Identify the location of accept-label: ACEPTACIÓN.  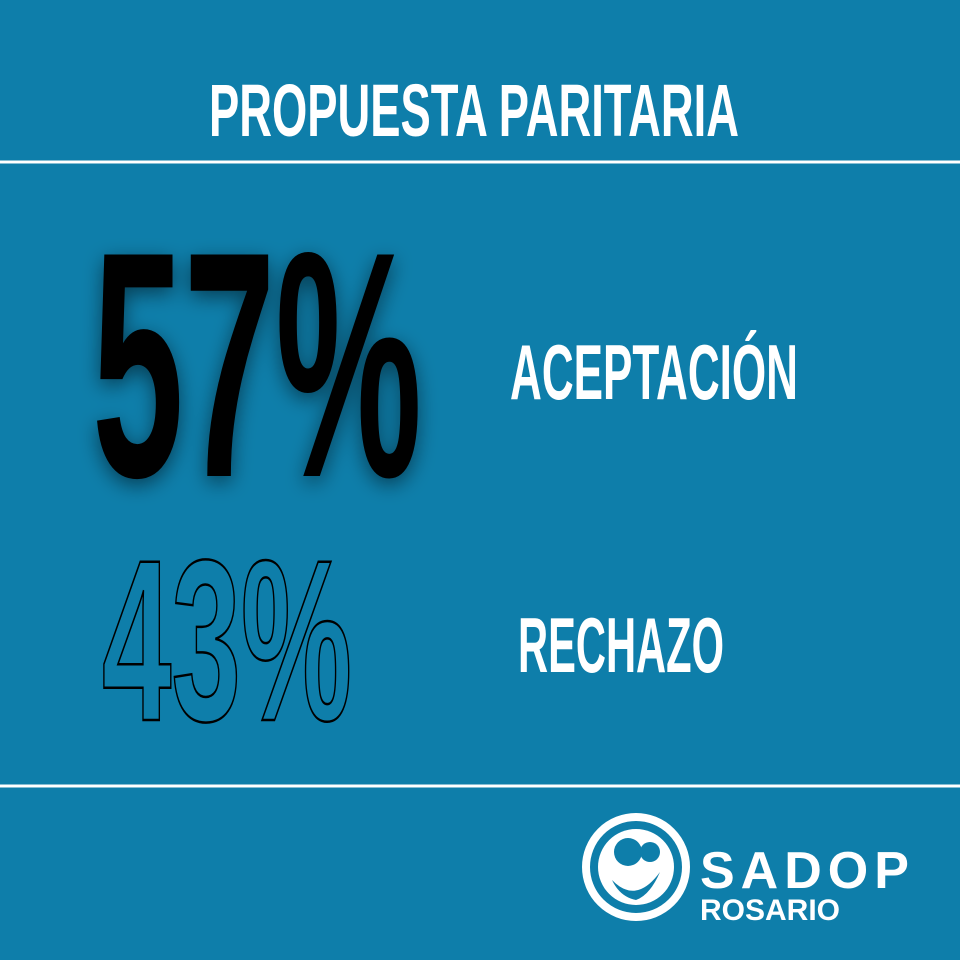
(654, 372).